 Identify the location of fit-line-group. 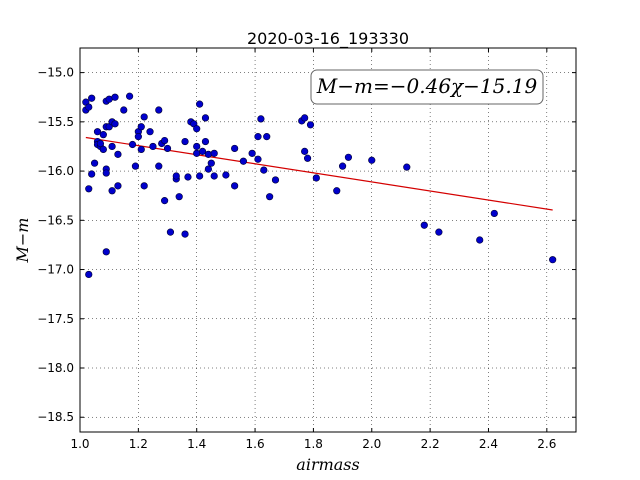
(319, 173).